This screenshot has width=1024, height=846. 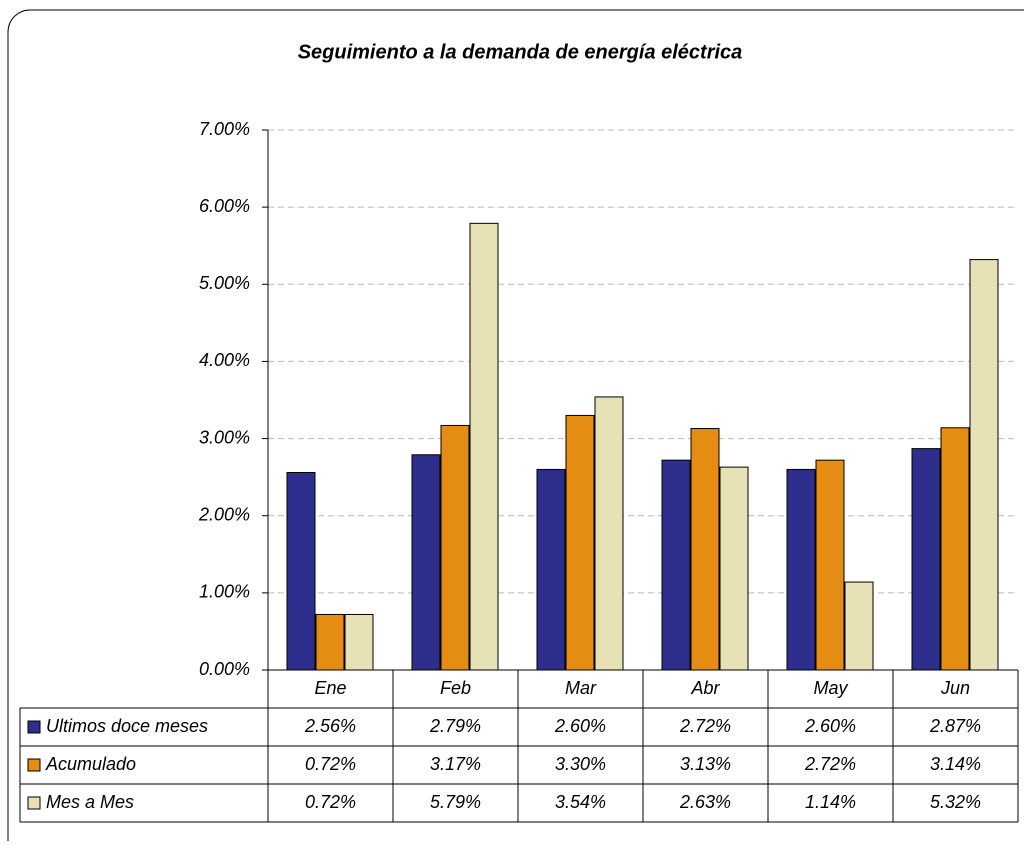 What do you see at coordinates (224, 437) in the screenshot?
I see `y-tick-label: 3.00%` at bounding box center [224, 437].